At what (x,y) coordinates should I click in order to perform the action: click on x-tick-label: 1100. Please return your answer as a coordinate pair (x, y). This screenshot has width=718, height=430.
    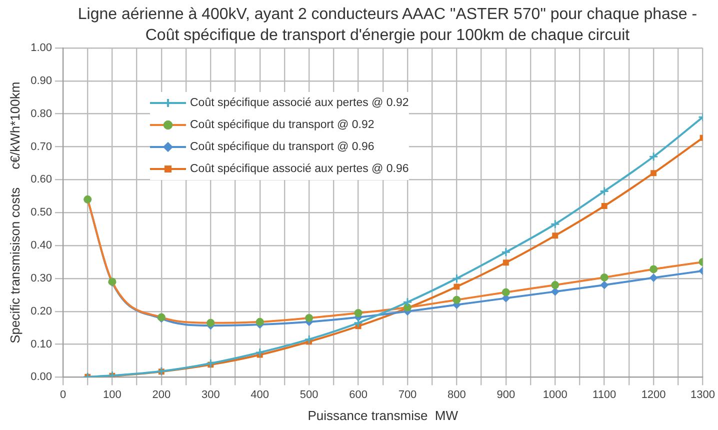
    Looking at the image, I should click on (604, 394).